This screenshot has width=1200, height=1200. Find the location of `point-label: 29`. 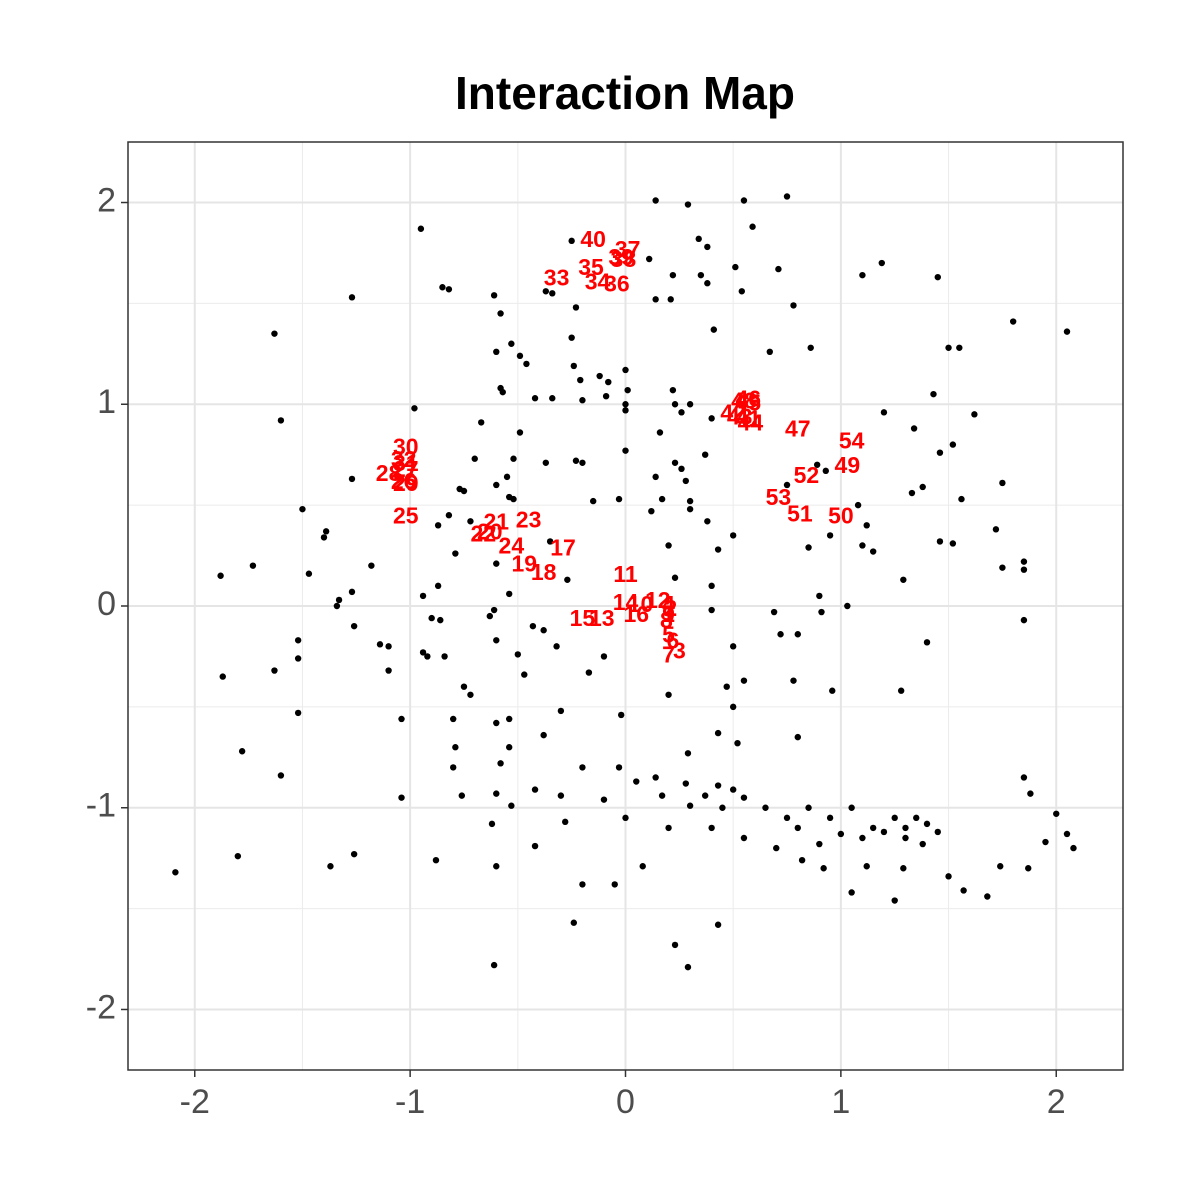

point-label: 29 is located at coordinates (406, 483).